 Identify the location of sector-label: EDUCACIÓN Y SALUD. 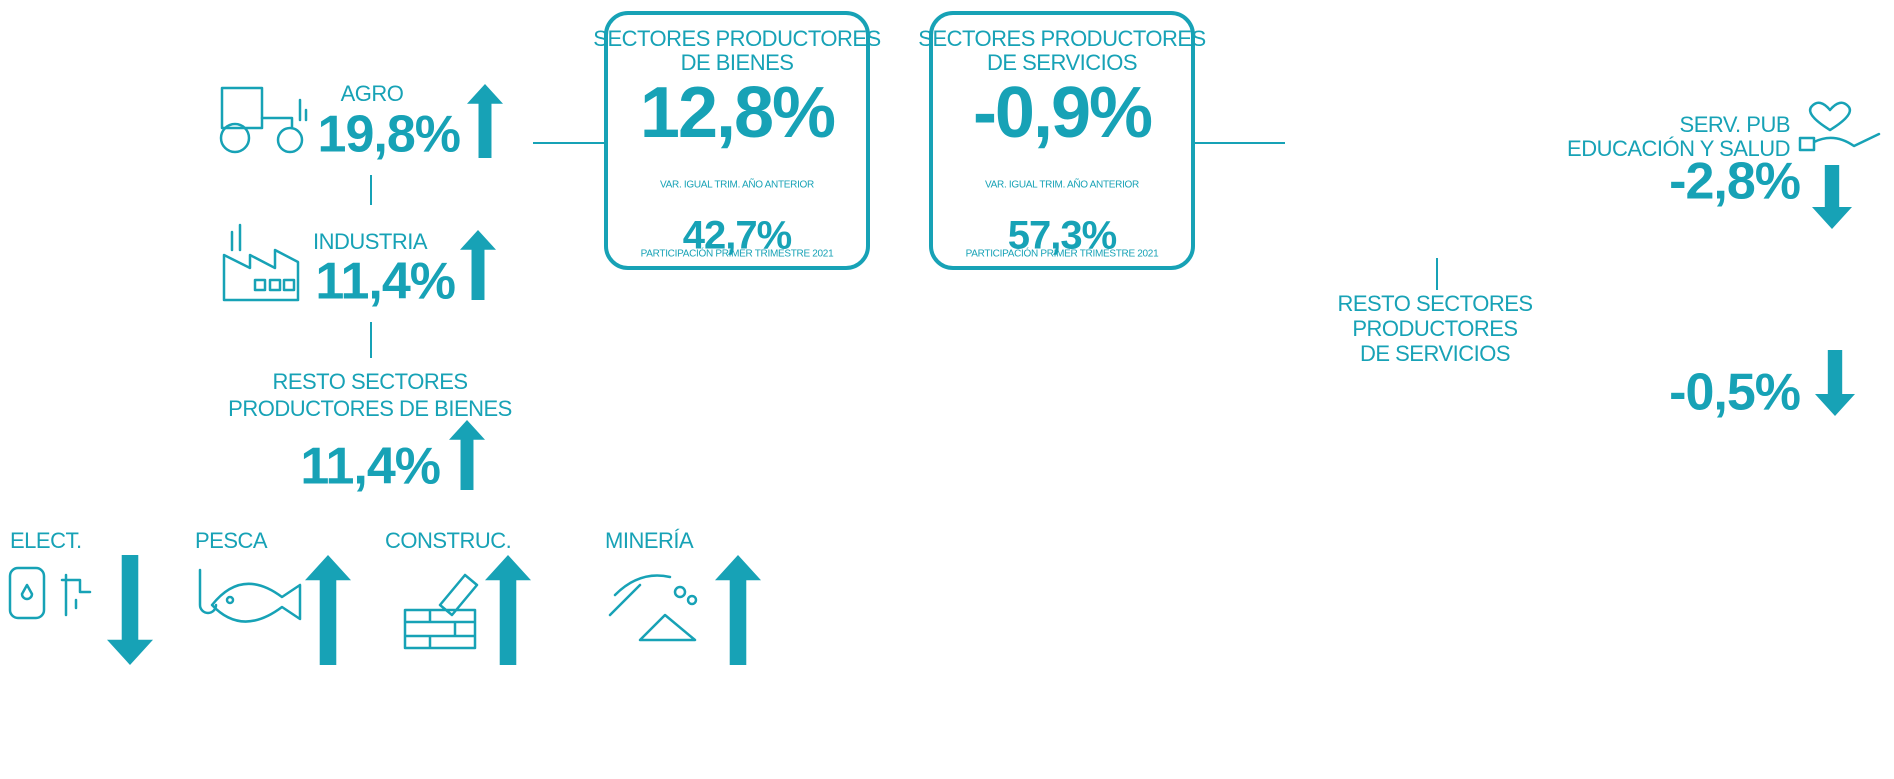
(1678, 148).